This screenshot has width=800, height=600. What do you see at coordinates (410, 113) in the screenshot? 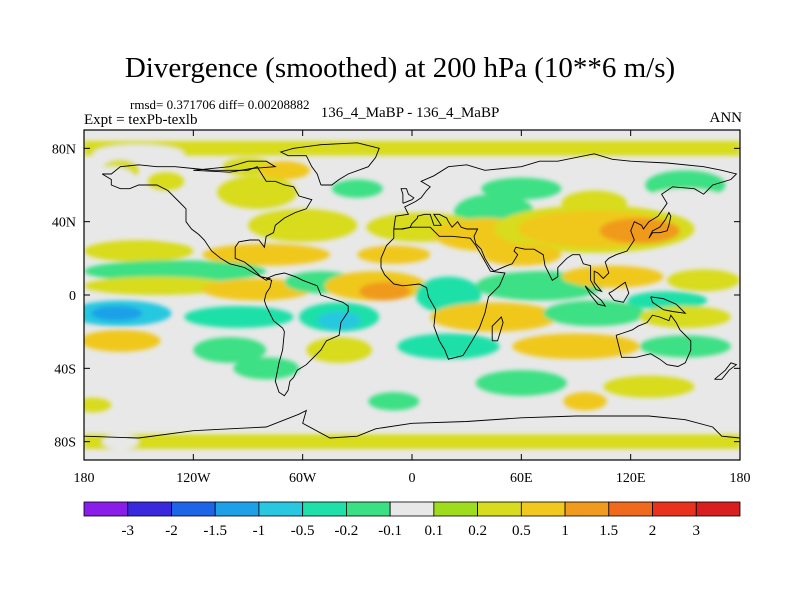
I see `run-label: 136_4_MaBP - 136_4_MaBP` at bounding box center [410, 113].